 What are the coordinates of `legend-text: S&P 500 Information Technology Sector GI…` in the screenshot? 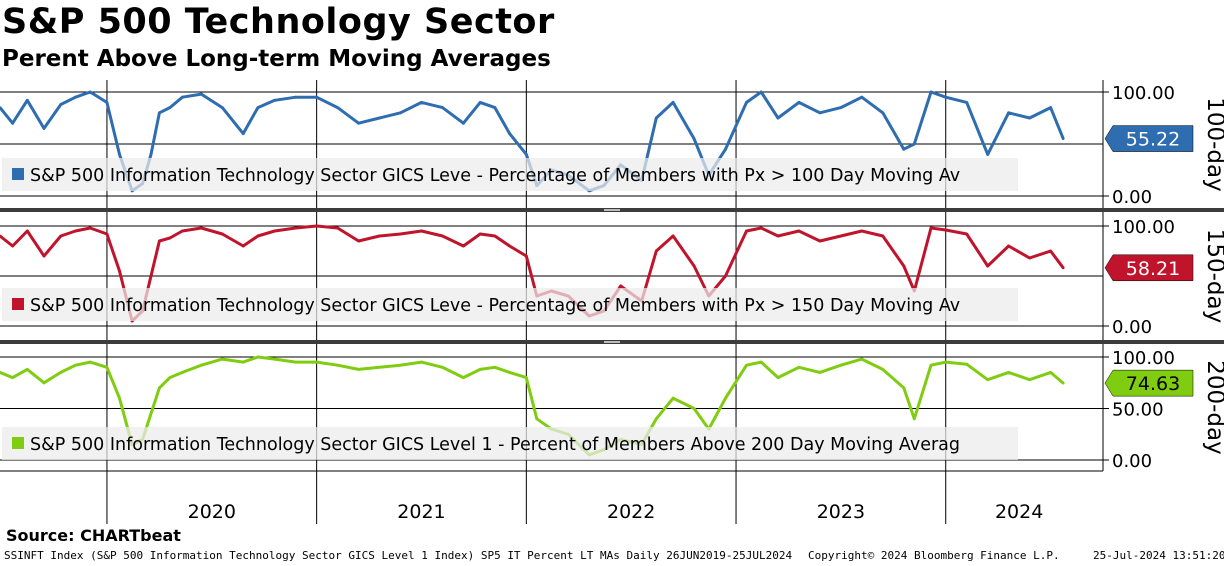 It's located at (495, 176).